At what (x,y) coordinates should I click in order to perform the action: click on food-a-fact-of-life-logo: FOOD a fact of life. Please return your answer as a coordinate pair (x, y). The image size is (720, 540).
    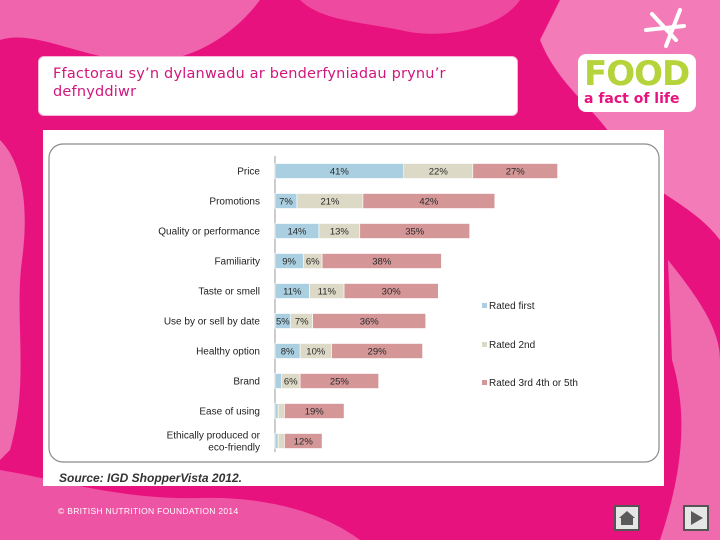
    Looking at the image, I should click on (637, 83).